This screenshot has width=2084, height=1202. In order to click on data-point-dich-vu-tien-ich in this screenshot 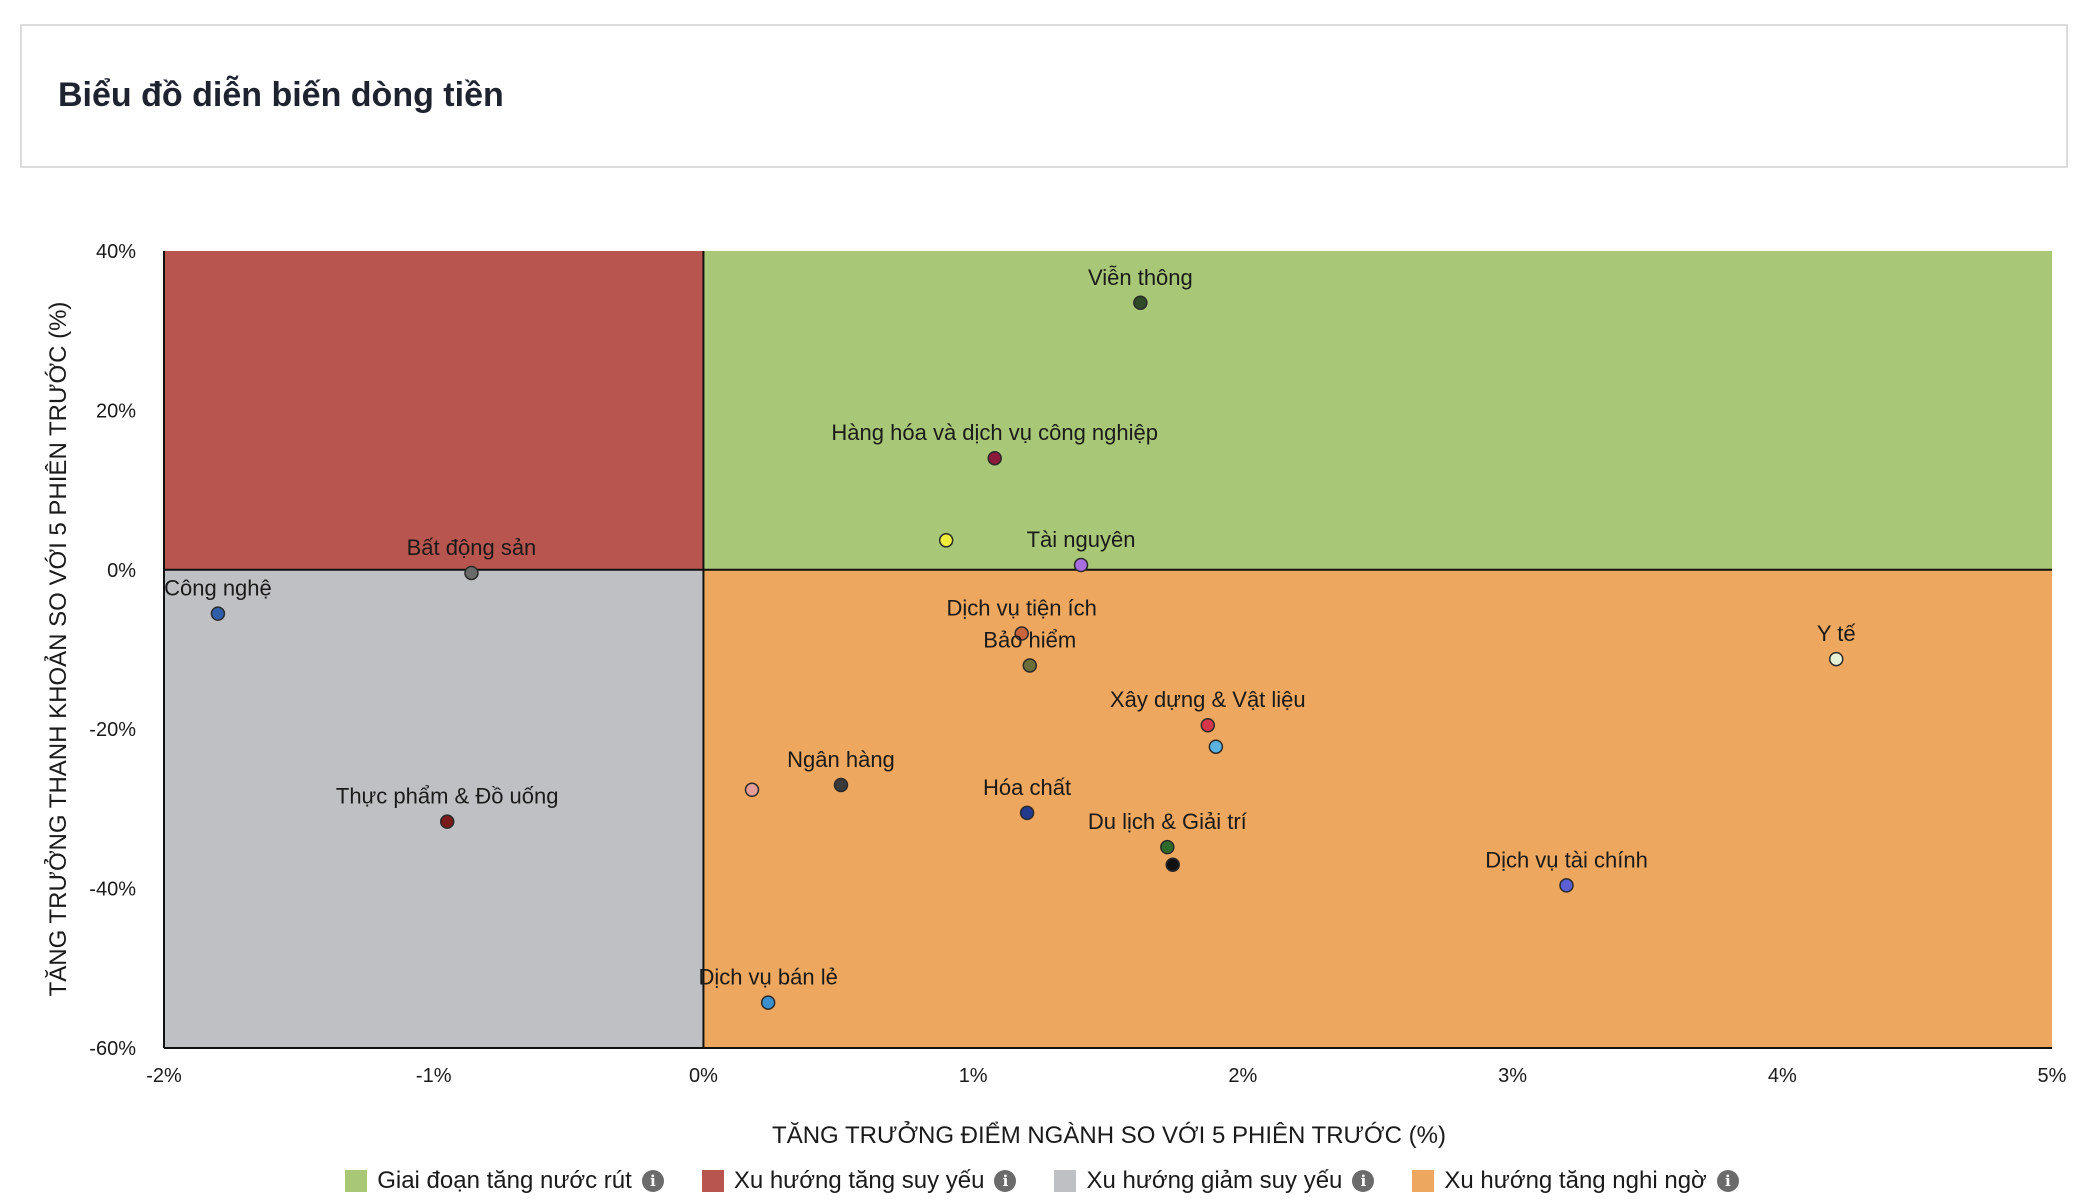, I will do `click(1021, 633)`.